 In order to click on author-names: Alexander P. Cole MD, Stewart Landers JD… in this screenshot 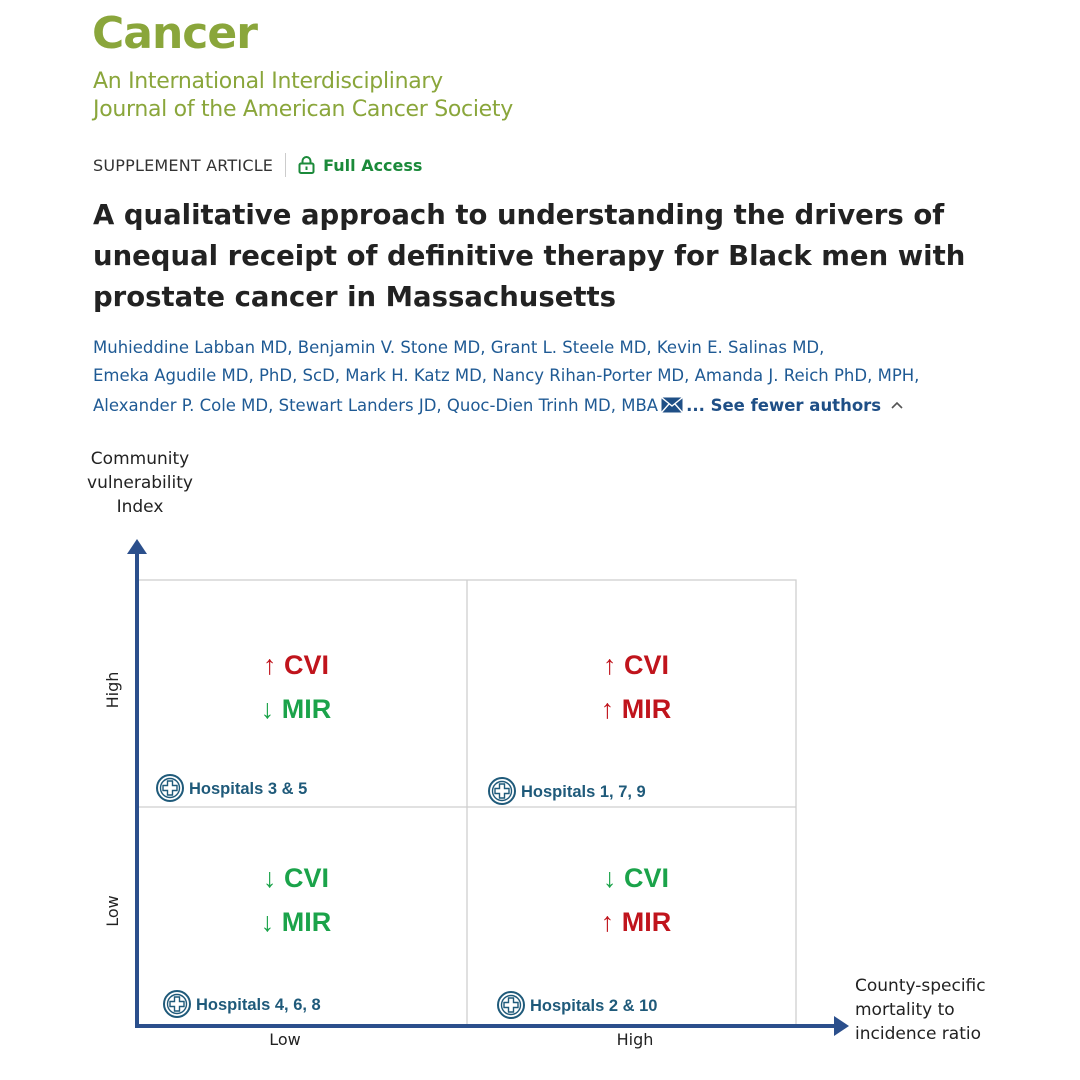, I will do `click(376, 405)`.